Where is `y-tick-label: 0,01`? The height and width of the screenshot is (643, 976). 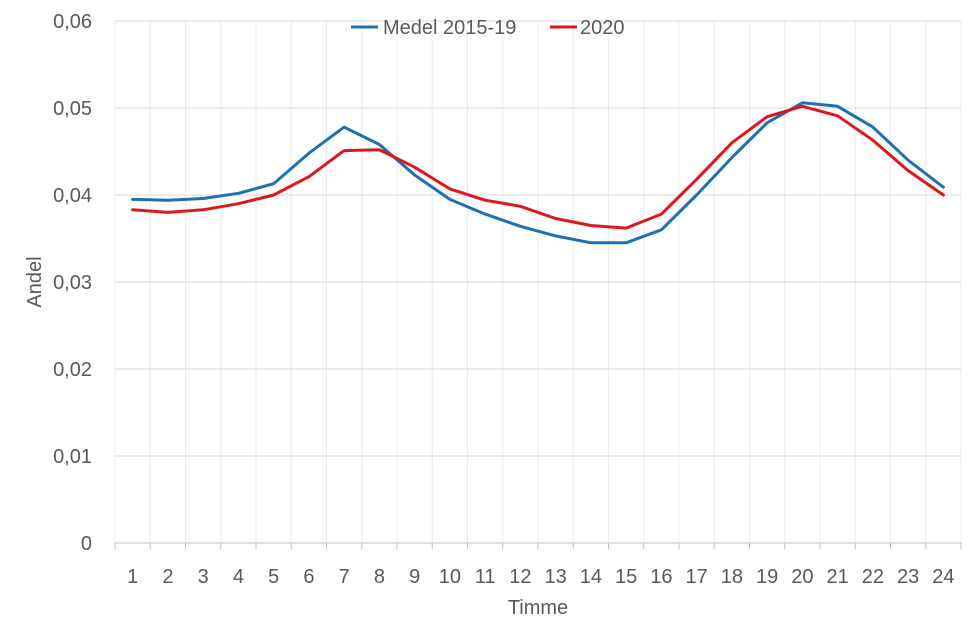
y-tick-label: 0,01 is located at coordinates (72, 457).